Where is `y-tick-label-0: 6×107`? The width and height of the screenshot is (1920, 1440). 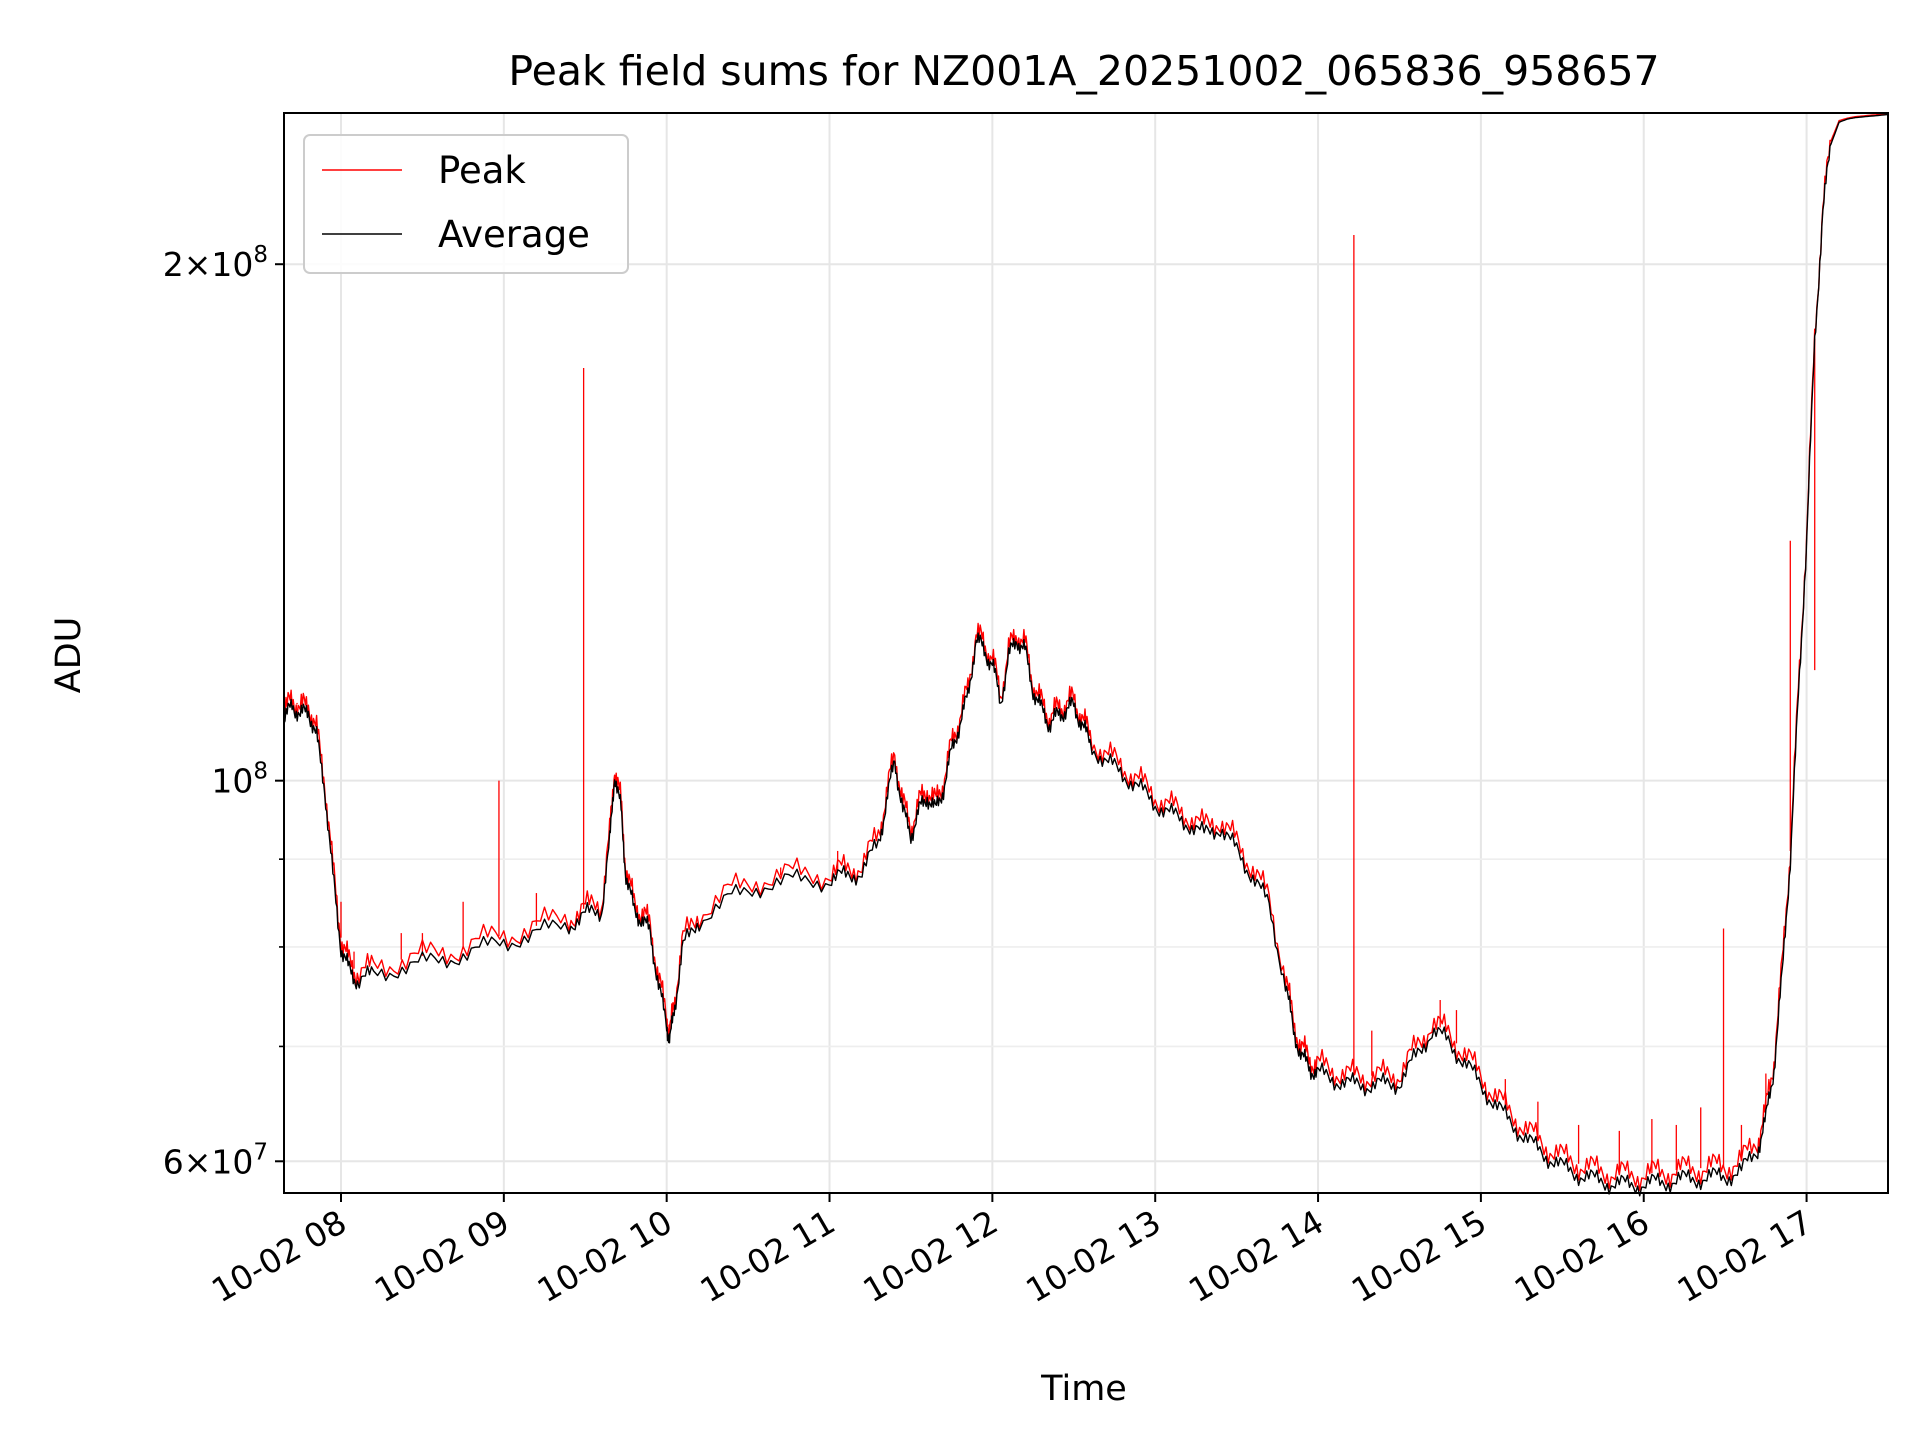 y-tick-label-0: 6×107 is located at coordinates (215, 1160).